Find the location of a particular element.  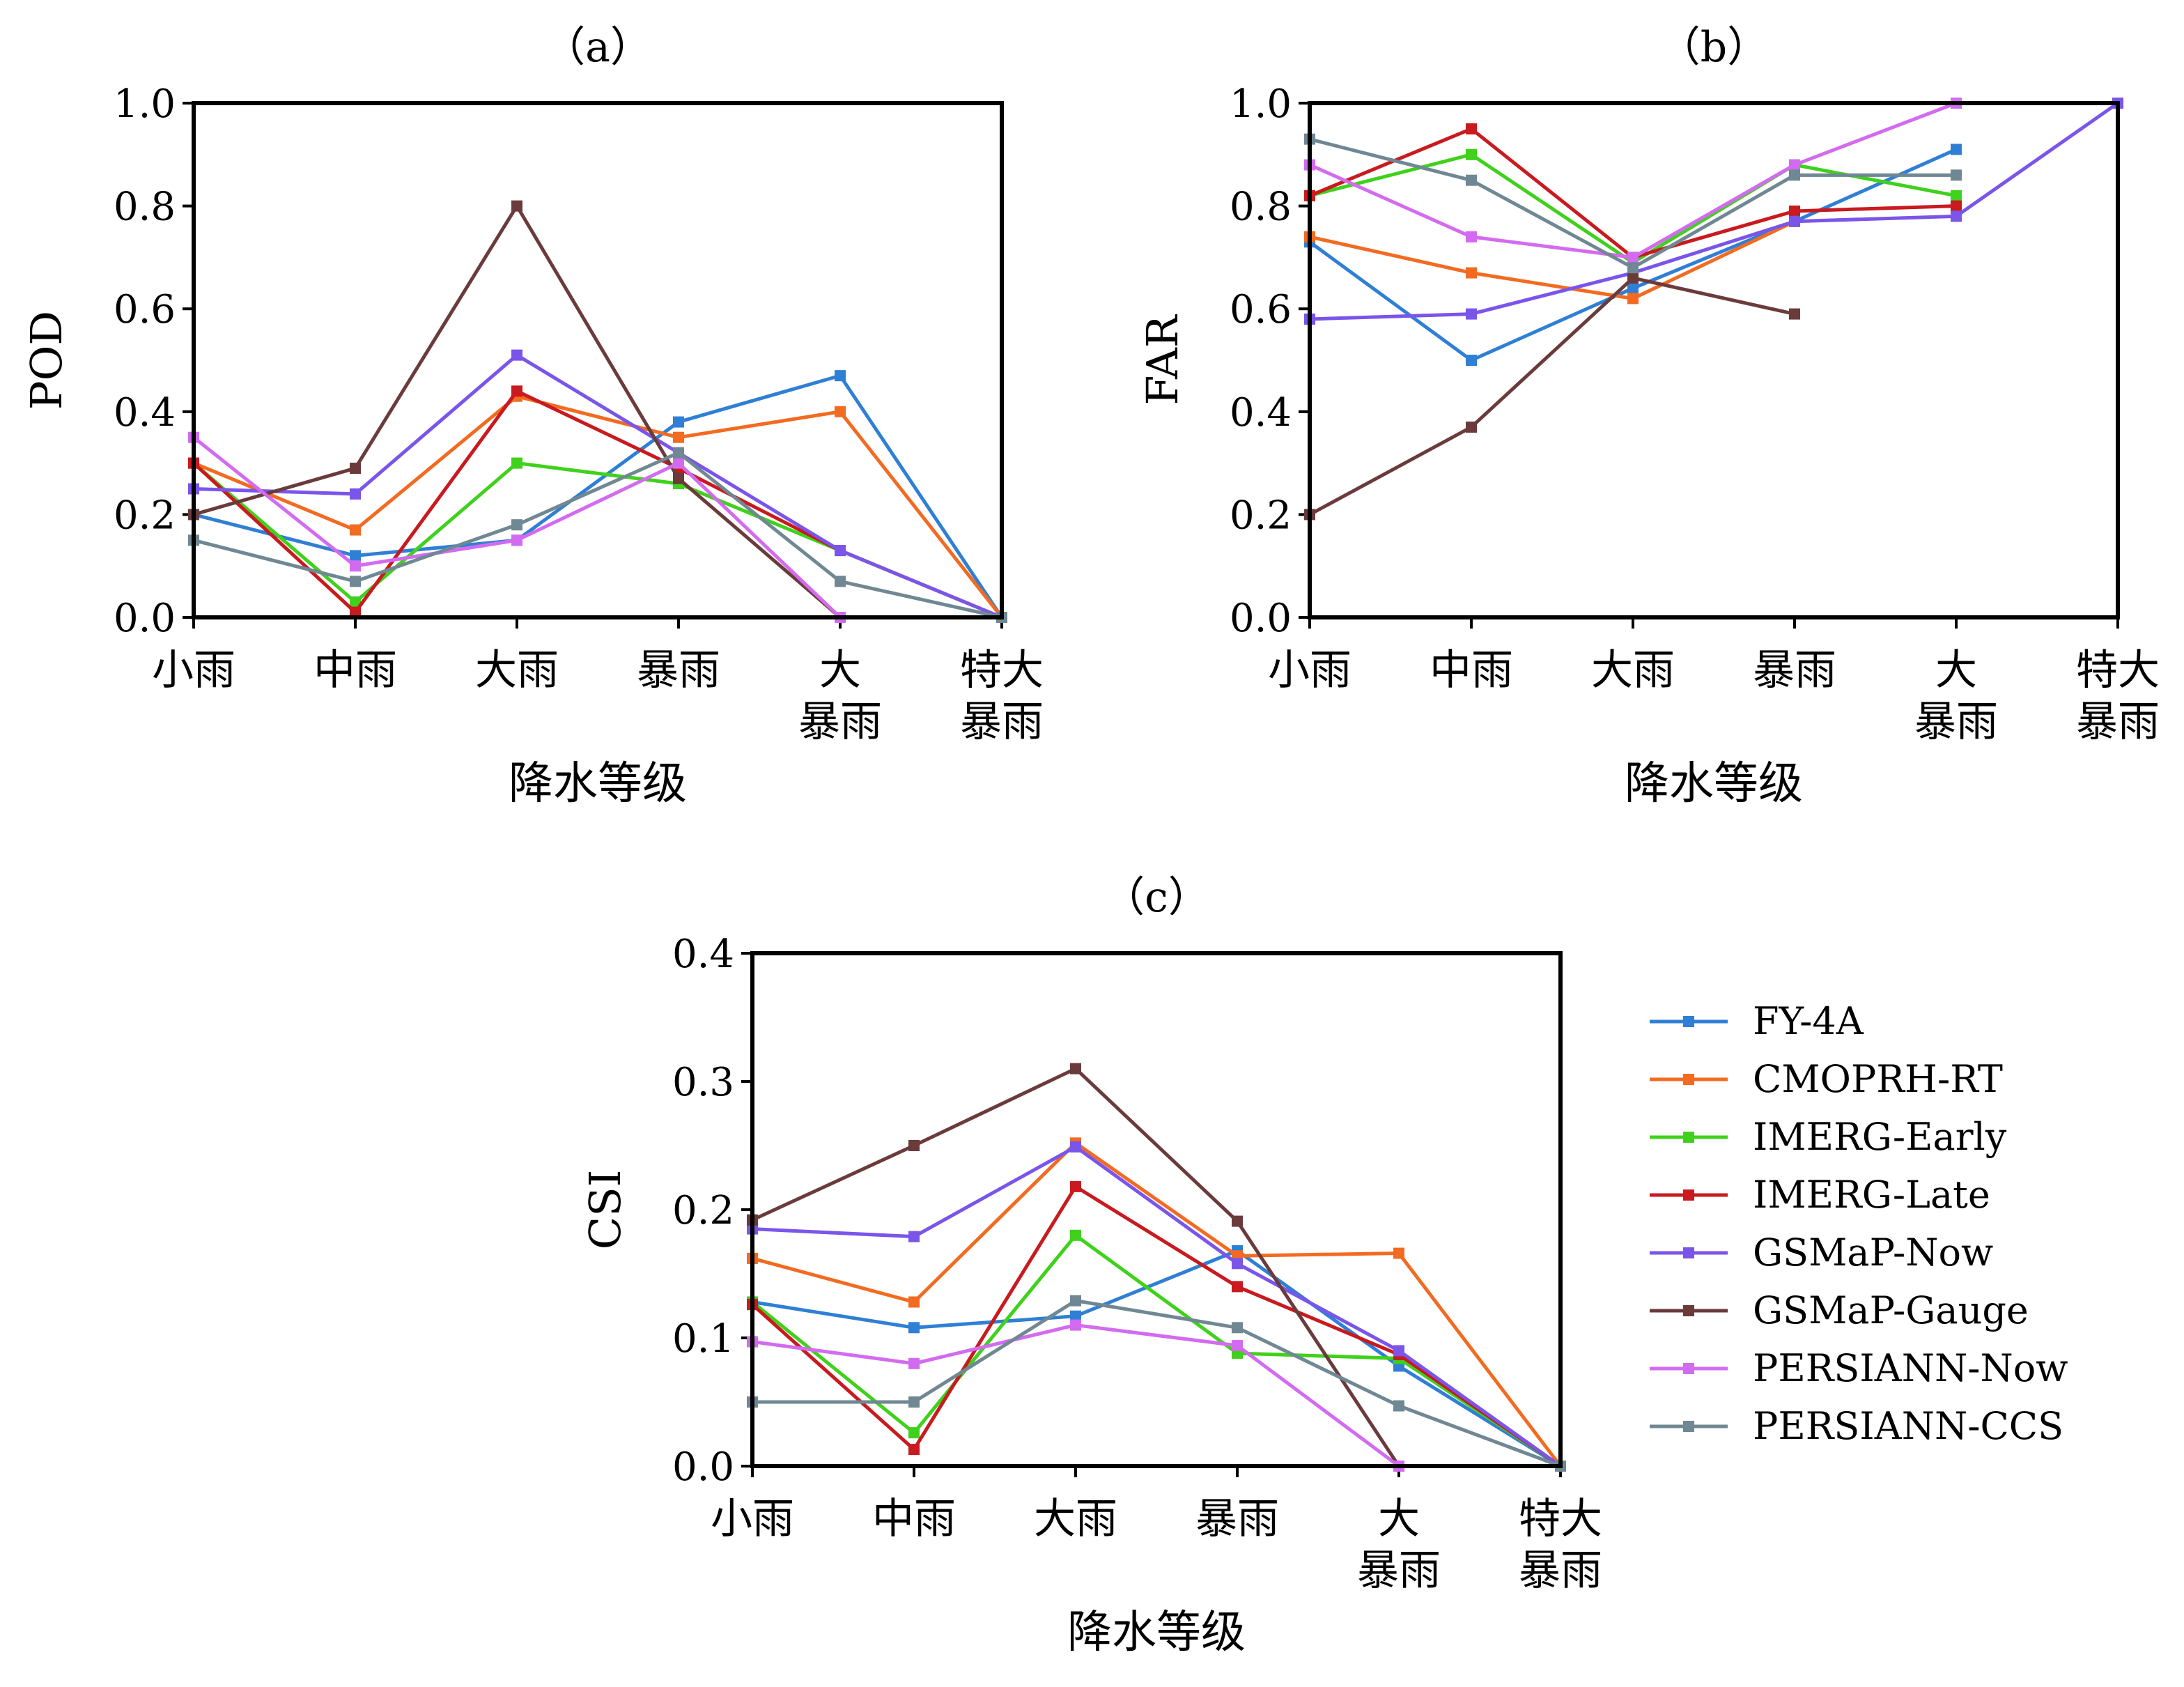

legend-entry: IMERG-Late is located at coordinates (1820, 1195).